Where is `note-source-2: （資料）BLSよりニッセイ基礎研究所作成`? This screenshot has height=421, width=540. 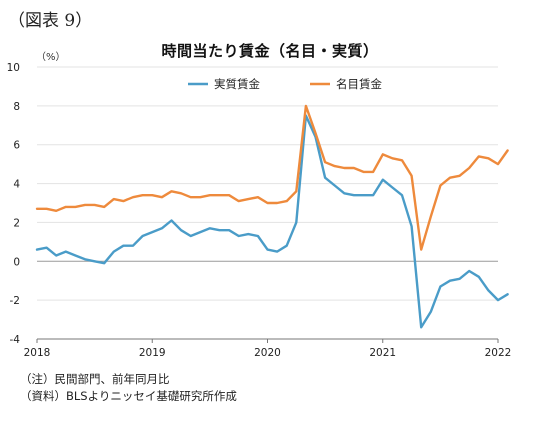
note-source-2: （資料）BLSよりニッセイ基礎研究所作成 is located at coordinates (128, 396).